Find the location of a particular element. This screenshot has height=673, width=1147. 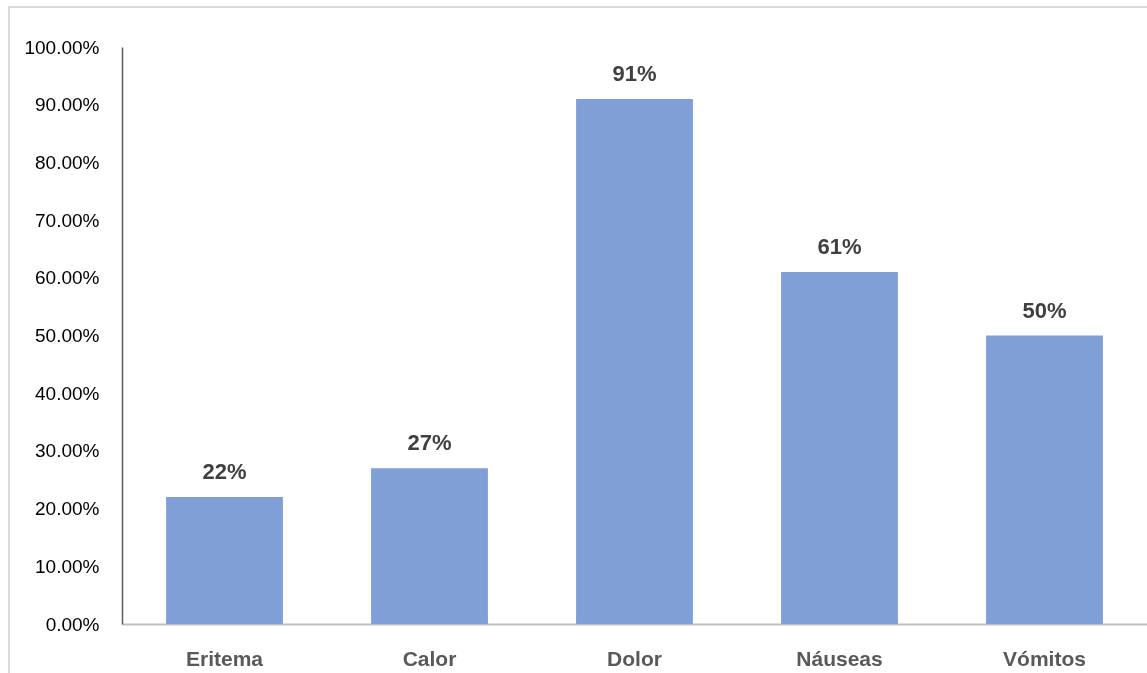

y-tick-label: 20.00% is located at coordinates (67, 509).